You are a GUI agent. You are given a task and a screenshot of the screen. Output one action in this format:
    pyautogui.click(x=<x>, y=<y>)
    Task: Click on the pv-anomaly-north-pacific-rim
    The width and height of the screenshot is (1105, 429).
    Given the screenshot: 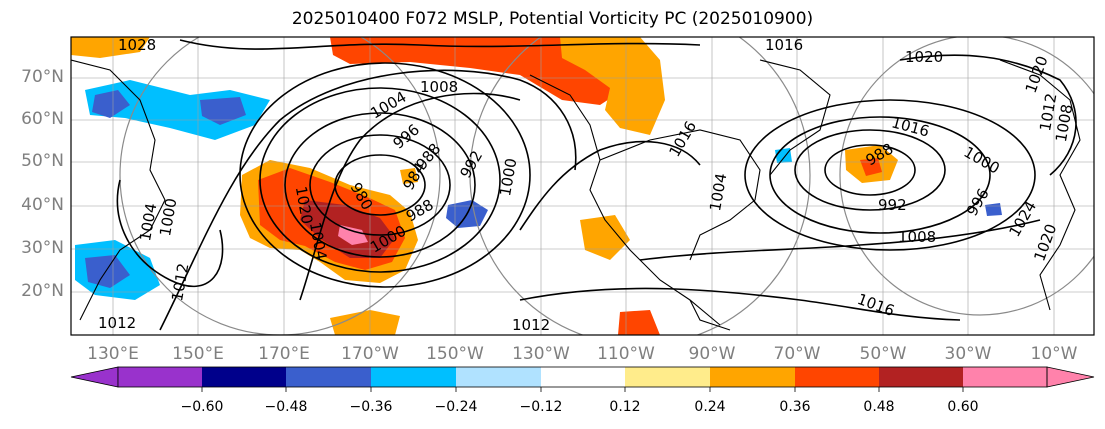 What is the action you would take?
    pyautogui.click(x=612, y=86)
    